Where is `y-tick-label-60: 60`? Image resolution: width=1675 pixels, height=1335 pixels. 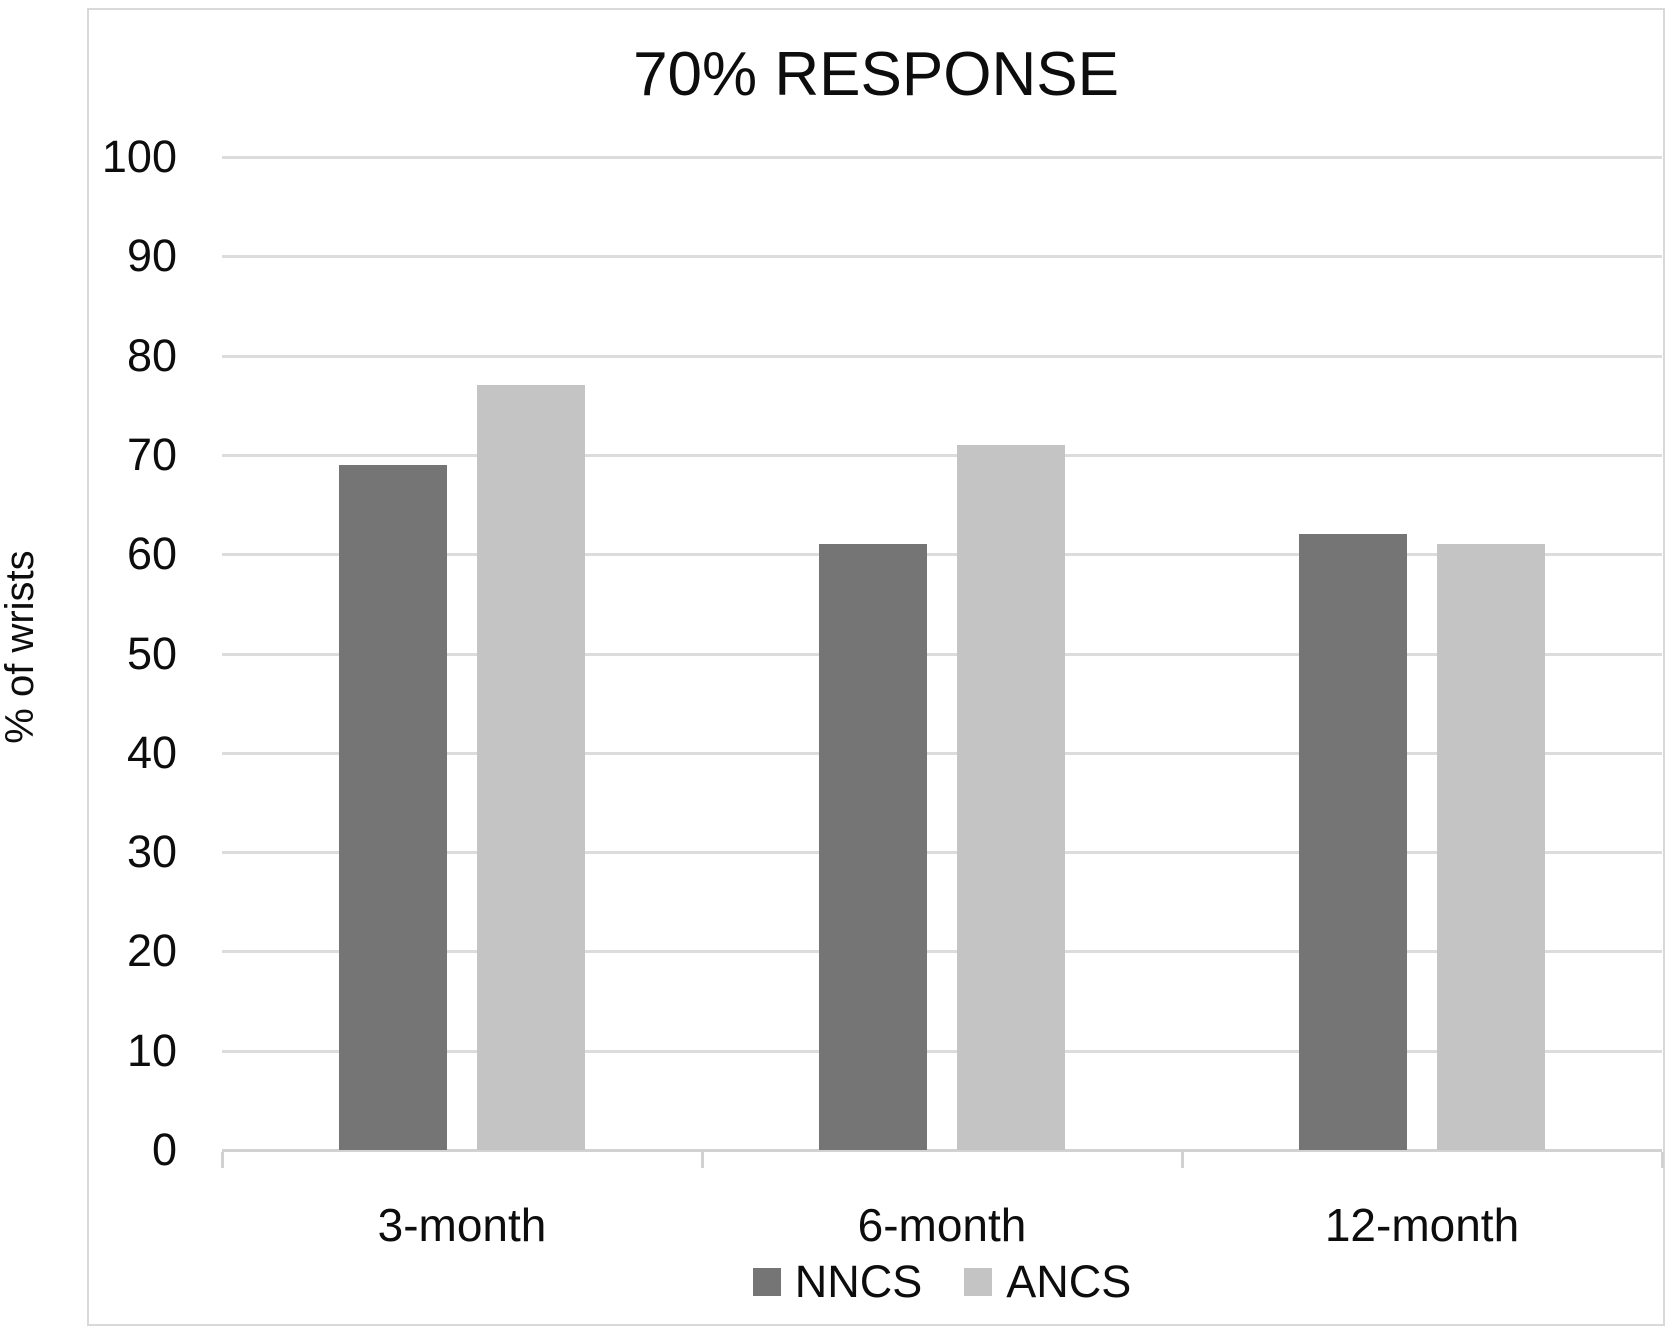
y-tick-label-60: 60 is located at coordinates (151, 554).